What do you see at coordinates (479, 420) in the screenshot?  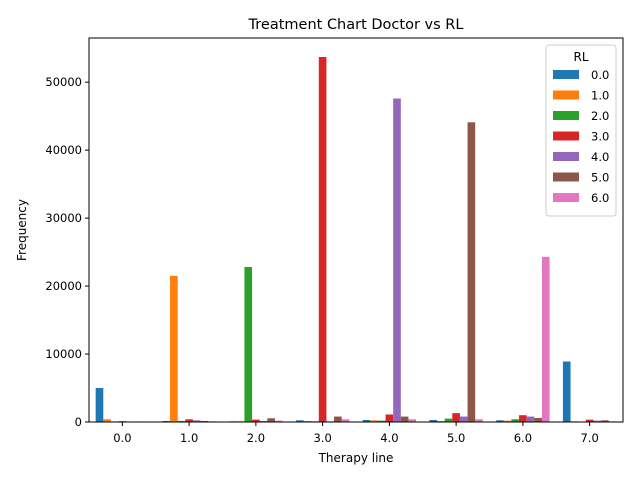 I see `bar-rl-6.0-line-5.0` at bounding box center [479, 420].